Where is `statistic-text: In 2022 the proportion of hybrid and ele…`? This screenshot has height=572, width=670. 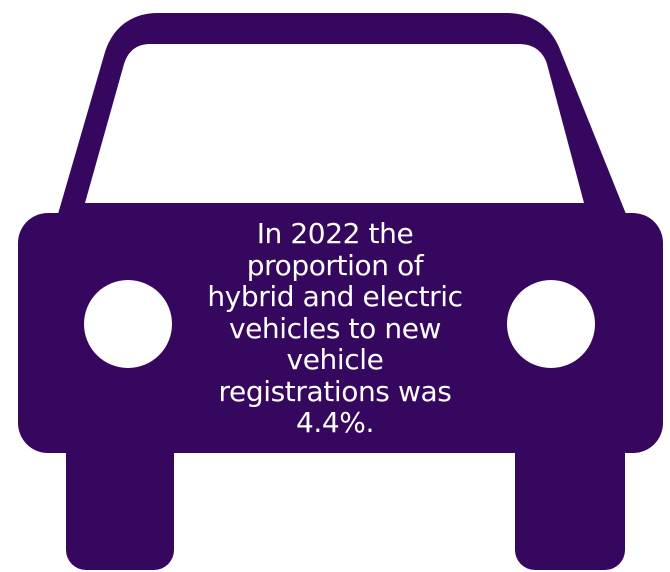 statistic-text: In 2022 the proportion of hybrid and ele… is located at coordinates (335, 328).